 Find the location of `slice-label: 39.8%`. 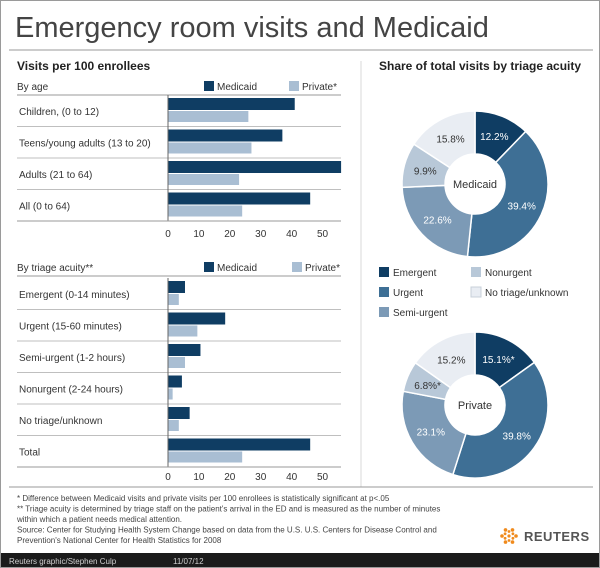

slice-label: 39.8% is located at coordinates (517, 436).